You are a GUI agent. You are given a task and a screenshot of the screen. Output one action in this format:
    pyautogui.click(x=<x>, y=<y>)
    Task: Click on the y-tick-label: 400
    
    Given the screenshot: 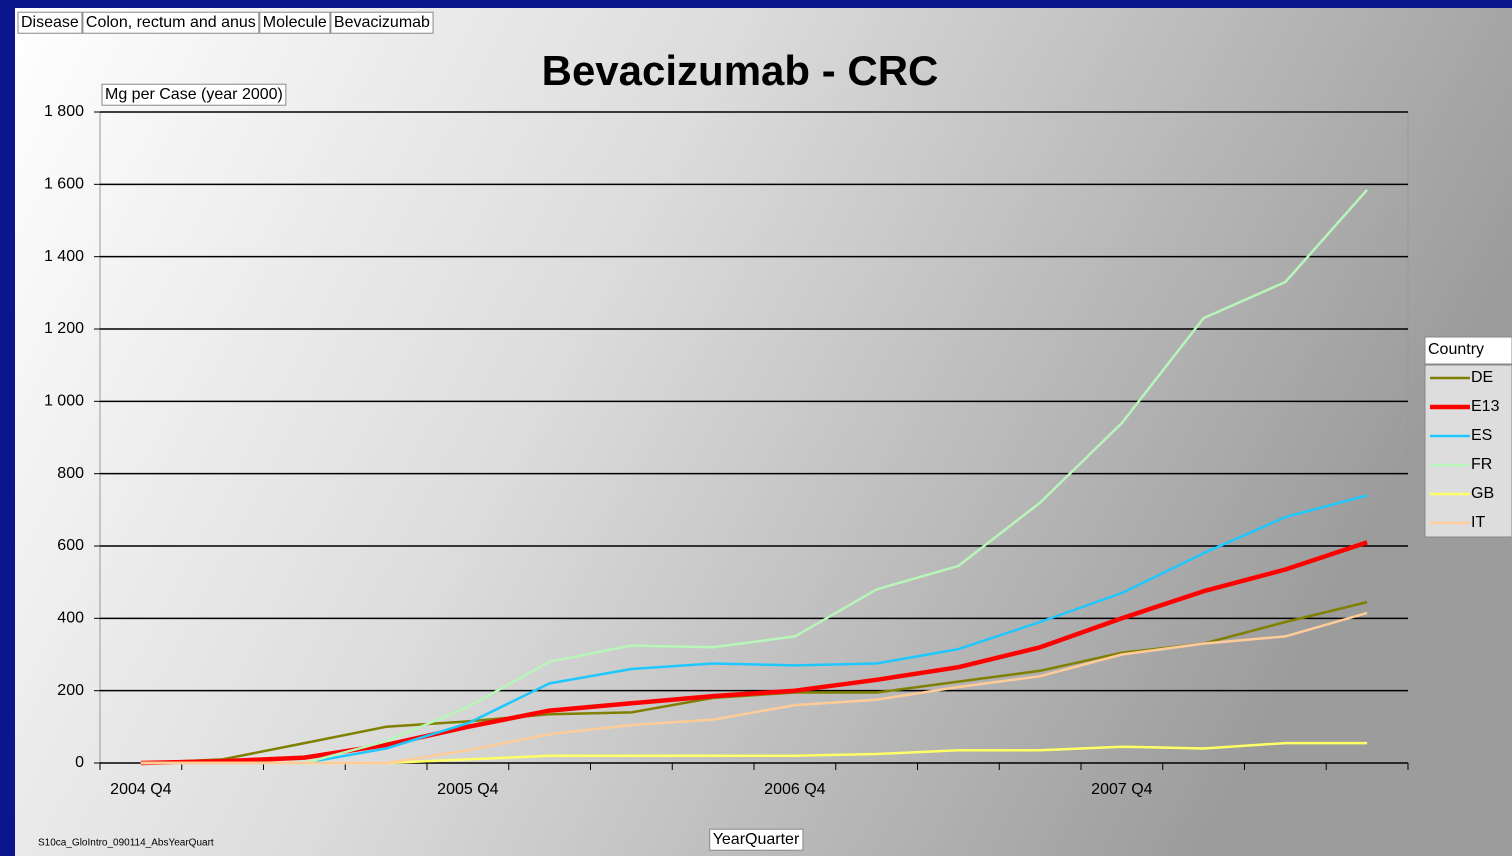 What is the action you would take?
    pyautogui.click(x=70, y=618)
    